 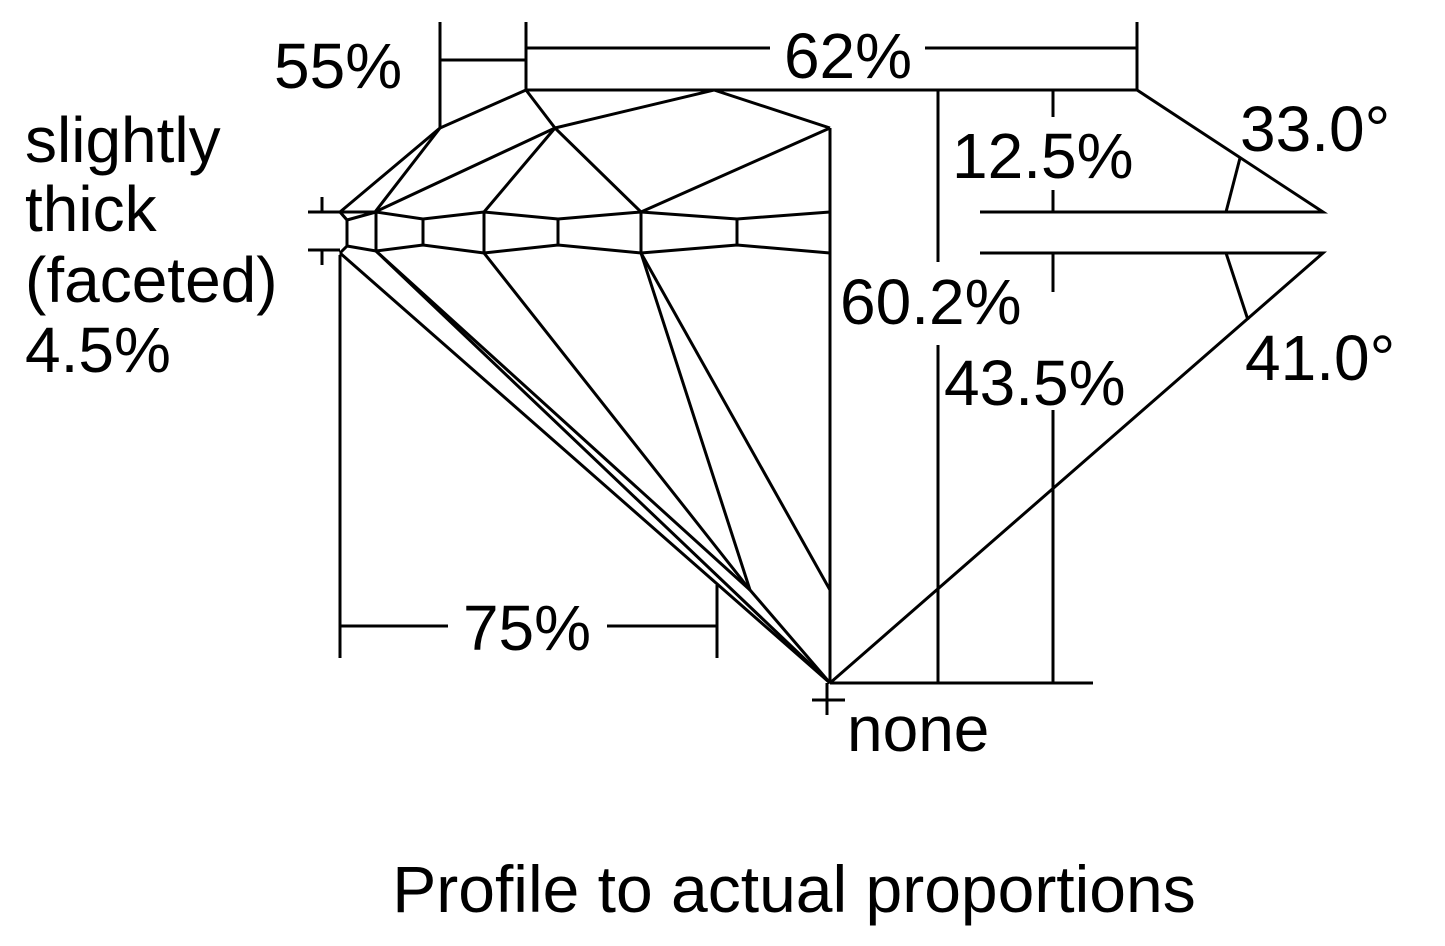 I want to click on dimension-62-percent, so click(x=831, y=56).